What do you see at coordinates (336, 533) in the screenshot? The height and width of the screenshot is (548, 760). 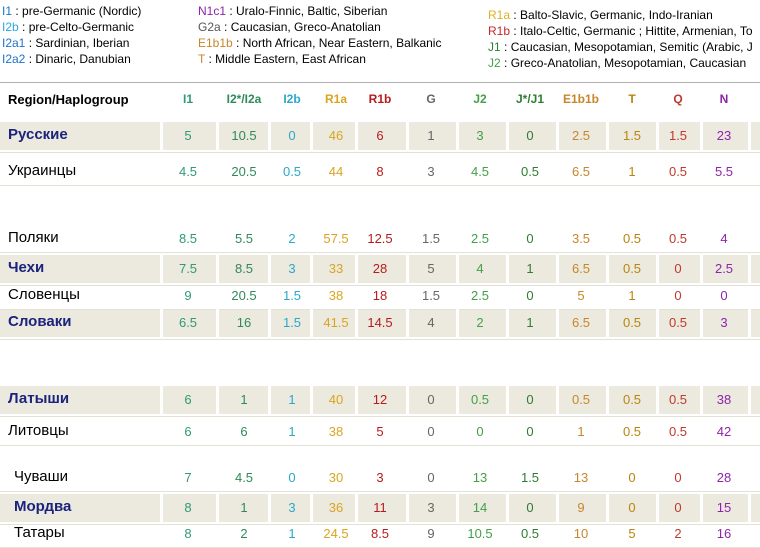 I see `table-cell: 24.5` at bounding box center [336, 533].